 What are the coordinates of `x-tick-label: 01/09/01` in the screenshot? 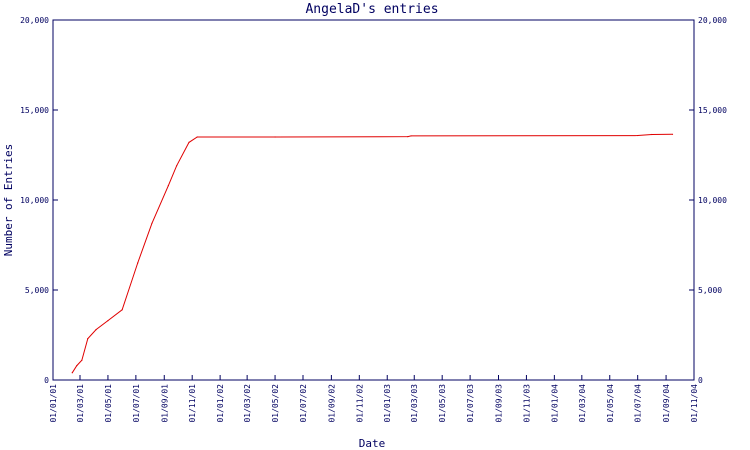 It's located at (164, 403).